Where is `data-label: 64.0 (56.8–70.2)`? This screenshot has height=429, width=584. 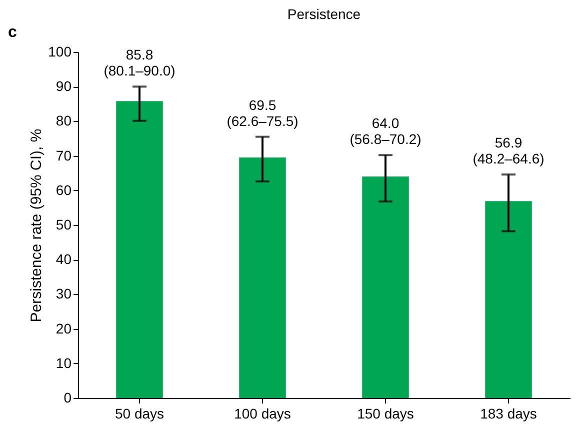
data-label: 64.0 (56.8–70.2) is located at coordinates (386, 131).